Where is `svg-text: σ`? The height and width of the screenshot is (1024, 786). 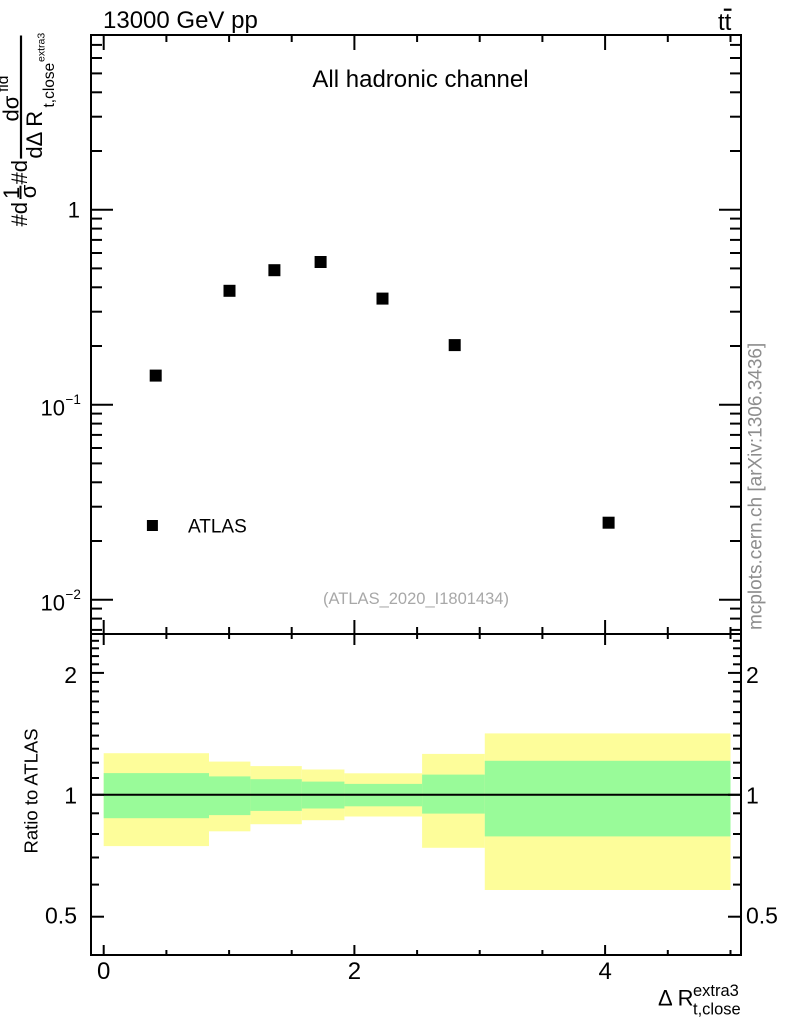 svg-text: σ is located at coordinates (28, 191).